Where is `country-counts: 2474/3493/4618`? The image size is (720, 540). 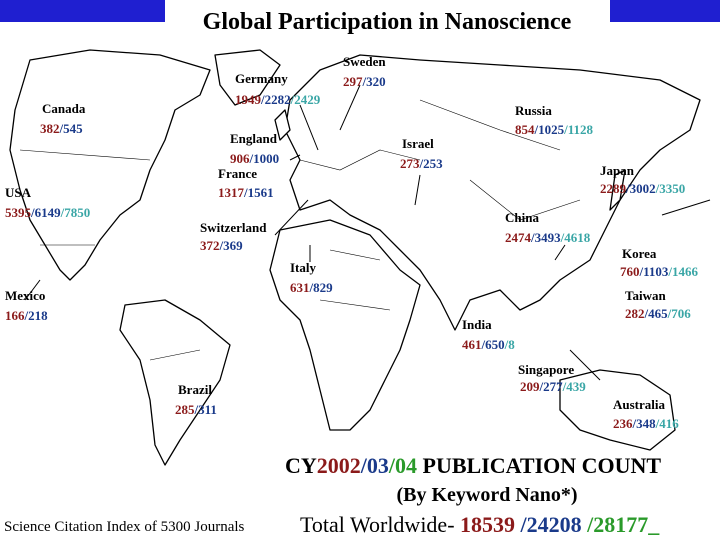
country-counts: 2474/3493/4618 is located at coordinates (548, 237).